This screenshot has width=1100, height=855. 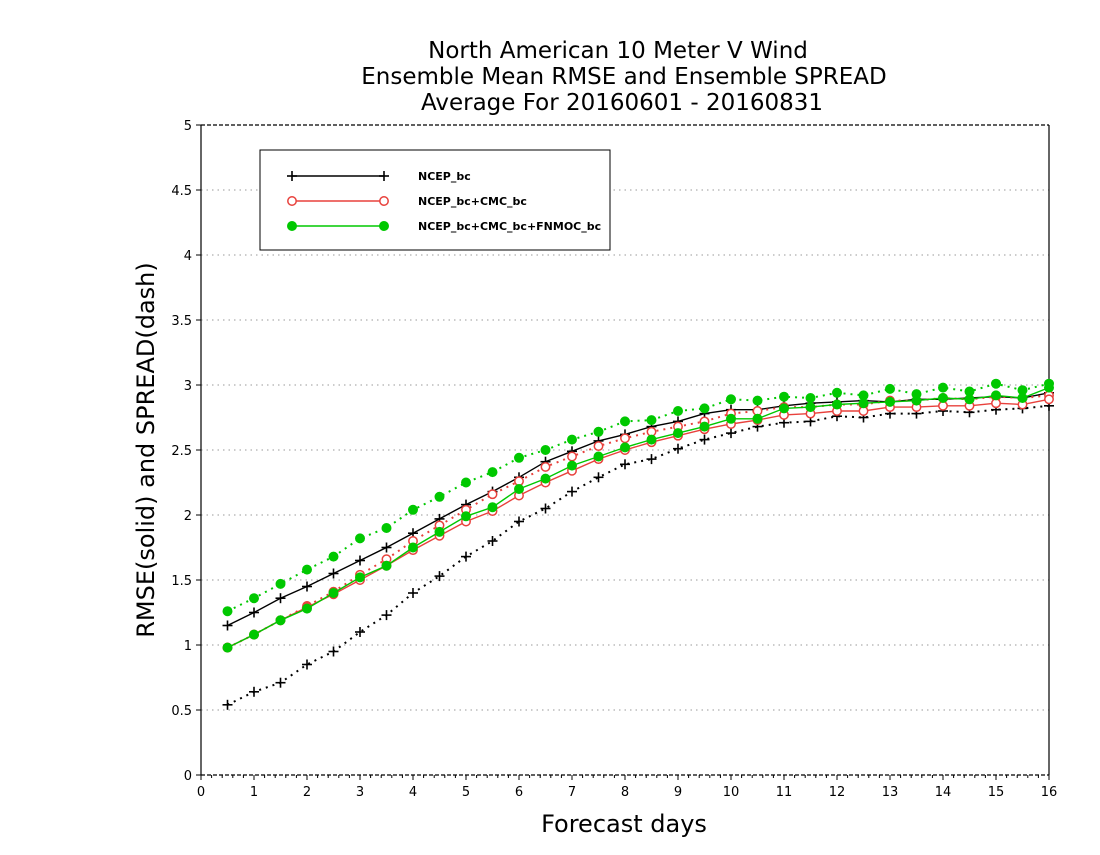 What do you see at coordinates (622, 103) in the screenshot?
I see `chart-title-line-3: Average For 20160601 - 20160831` at bounding box center [622, 103].